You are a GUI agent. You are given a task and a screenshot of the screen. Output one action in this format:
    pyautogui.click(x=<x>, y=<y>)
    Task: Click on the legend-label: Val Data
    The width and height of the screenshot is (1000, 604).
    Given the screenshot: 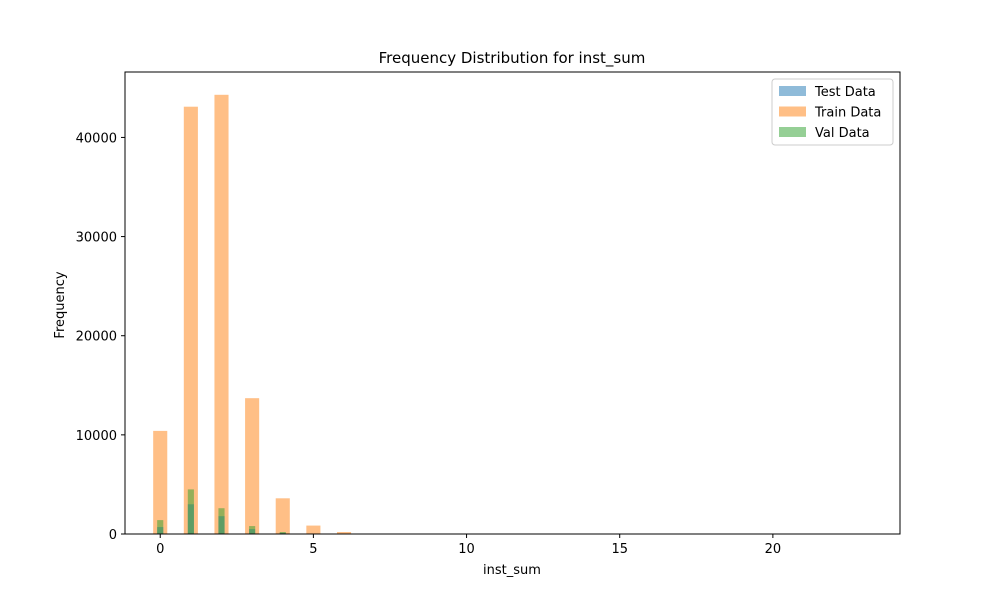 What is the action you would take?
    pyautogui.click(x=842, y=133)
    